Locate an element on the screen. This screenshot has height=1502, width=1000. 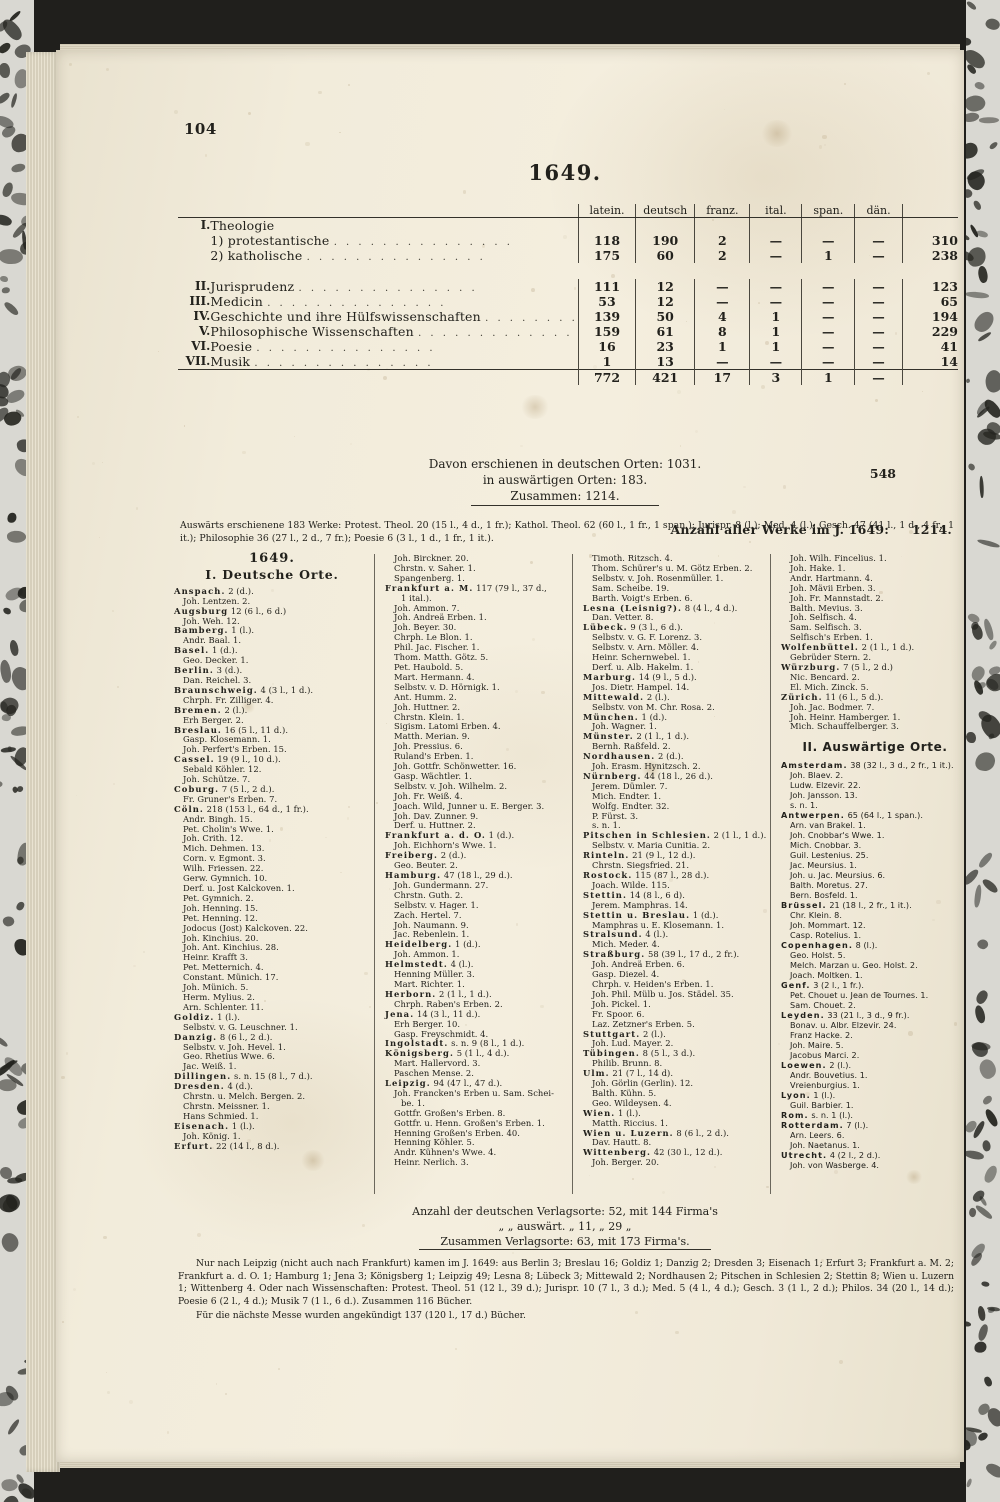
place-name: Rostock. is located at coordinates (608, 875).